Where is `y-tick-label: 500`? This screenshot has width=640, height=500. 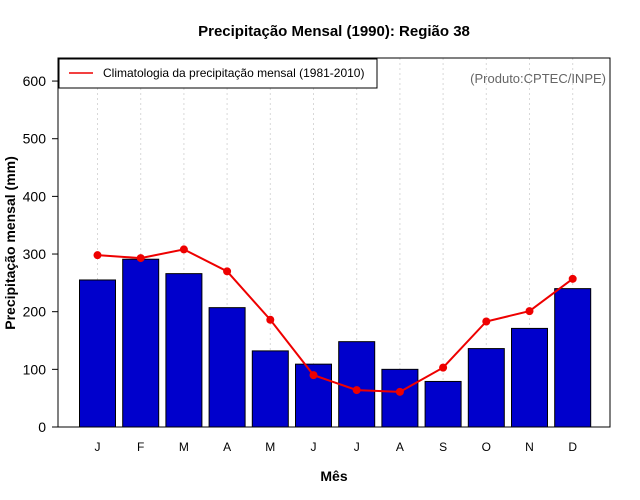 y-tick-label: 500 is located at coordinates (35, 139).